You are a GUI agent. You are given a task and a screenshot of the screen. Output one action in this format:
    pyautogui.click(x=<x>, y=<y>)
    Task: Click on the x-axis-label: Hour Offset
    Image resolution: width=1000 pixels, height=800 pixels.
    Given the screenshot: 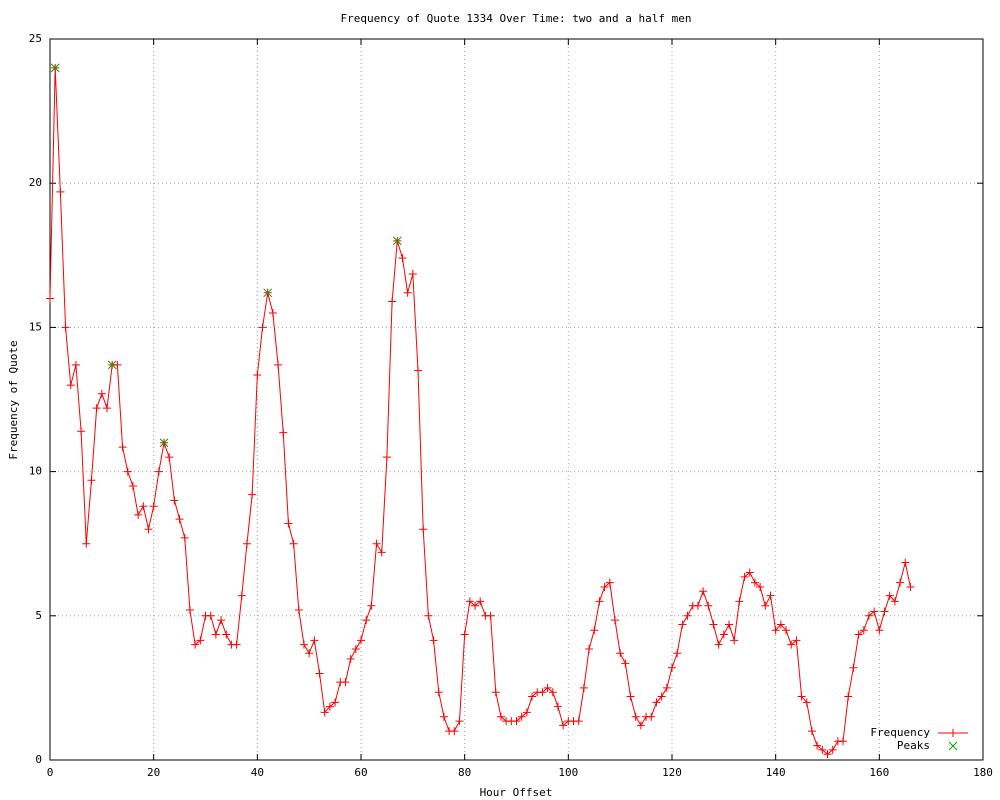 What is the action you would take?
    pyautogui.click(x=516, y=792)
    